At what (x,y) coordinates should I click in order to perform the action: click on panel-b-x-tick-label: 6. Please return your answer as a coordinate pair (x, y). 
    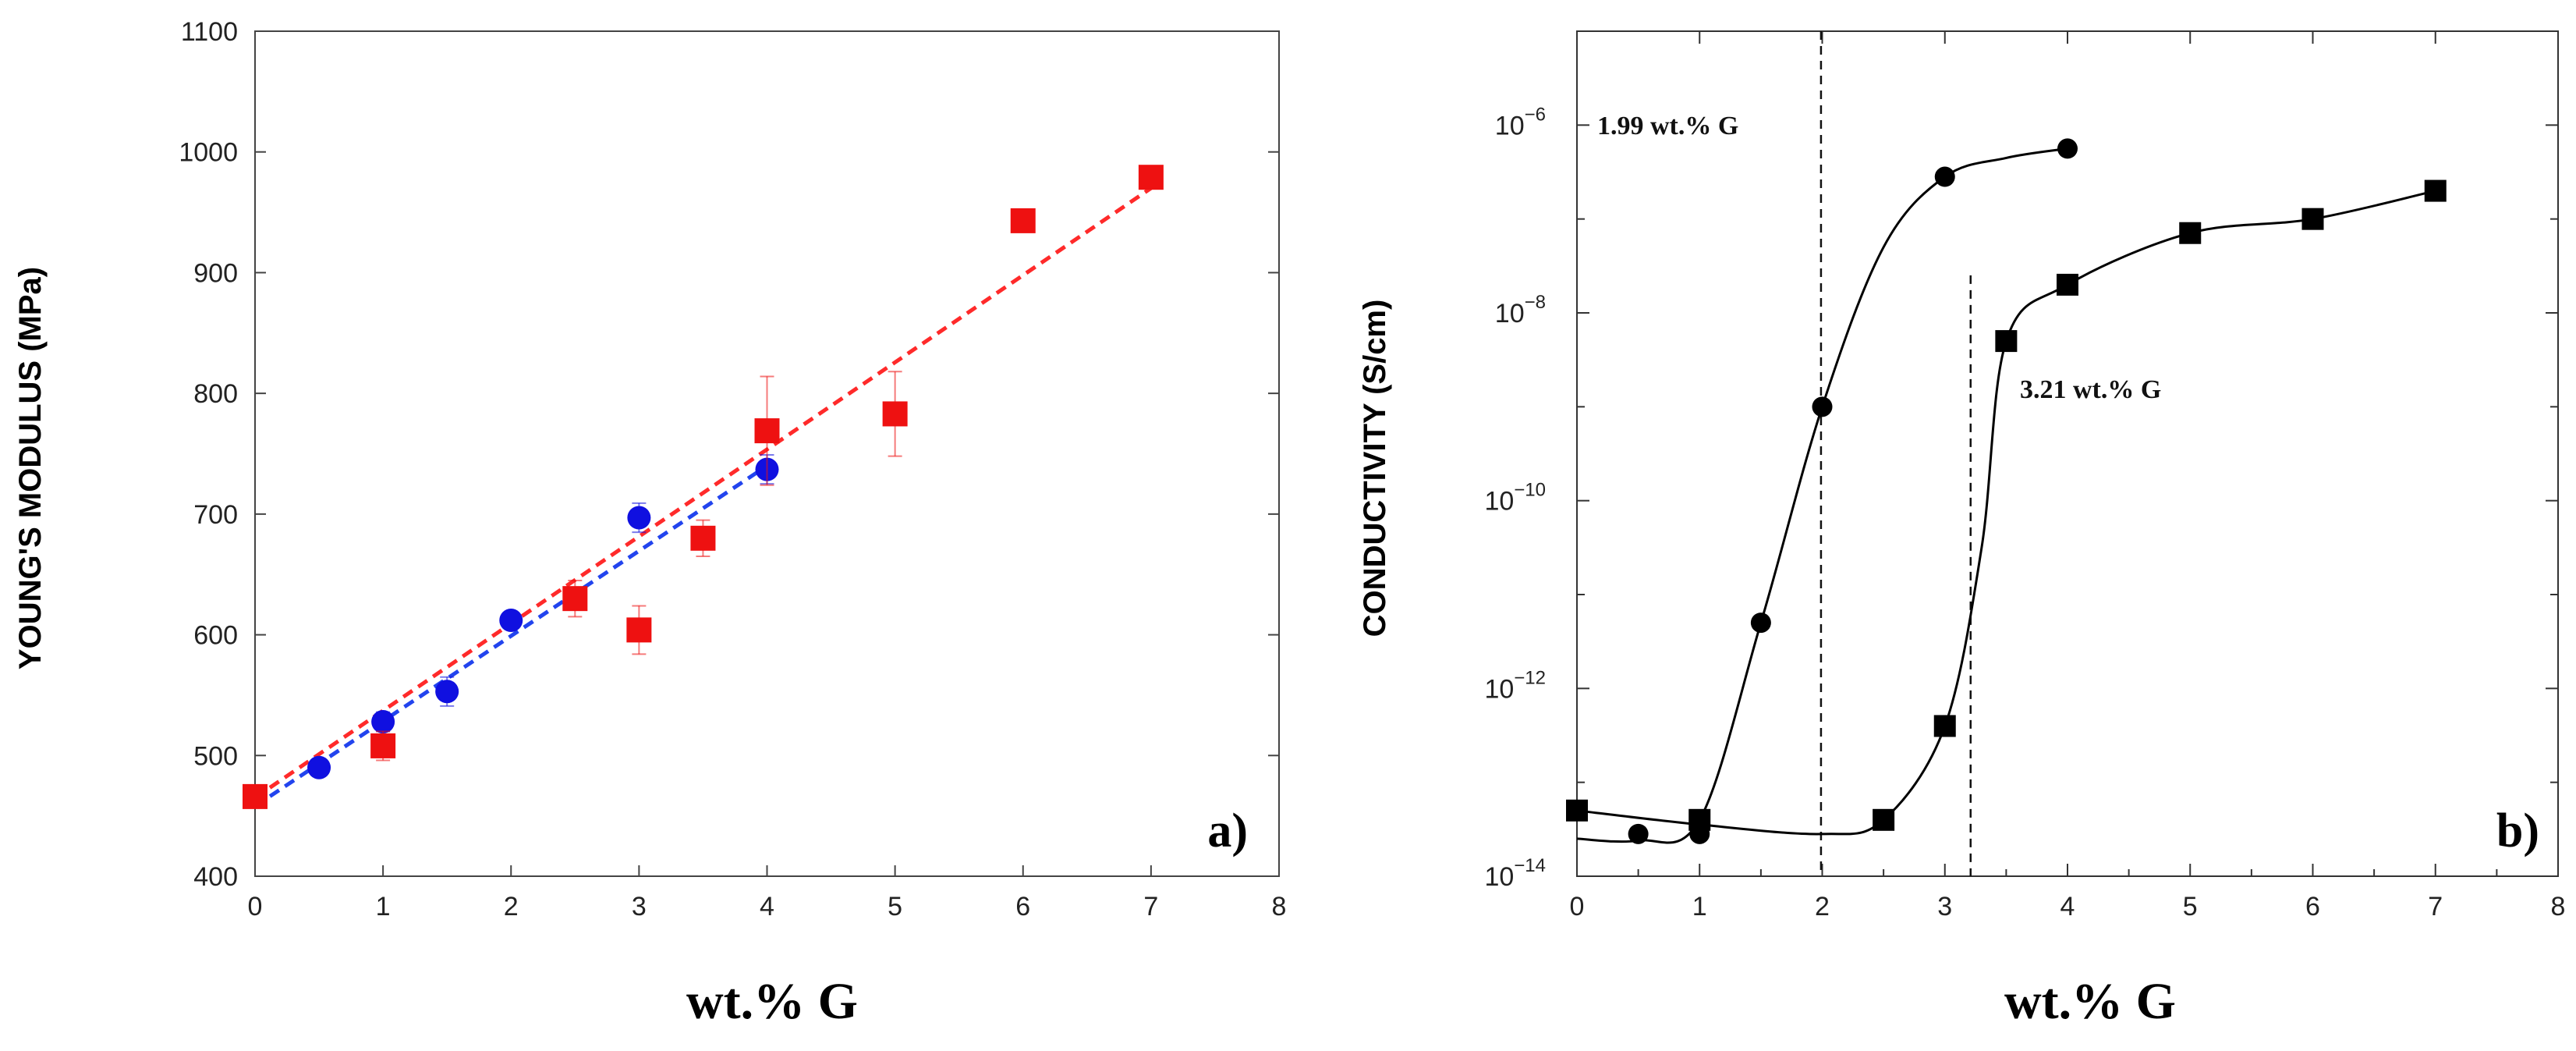
    Looking at the image, I should click on (2312, 907).